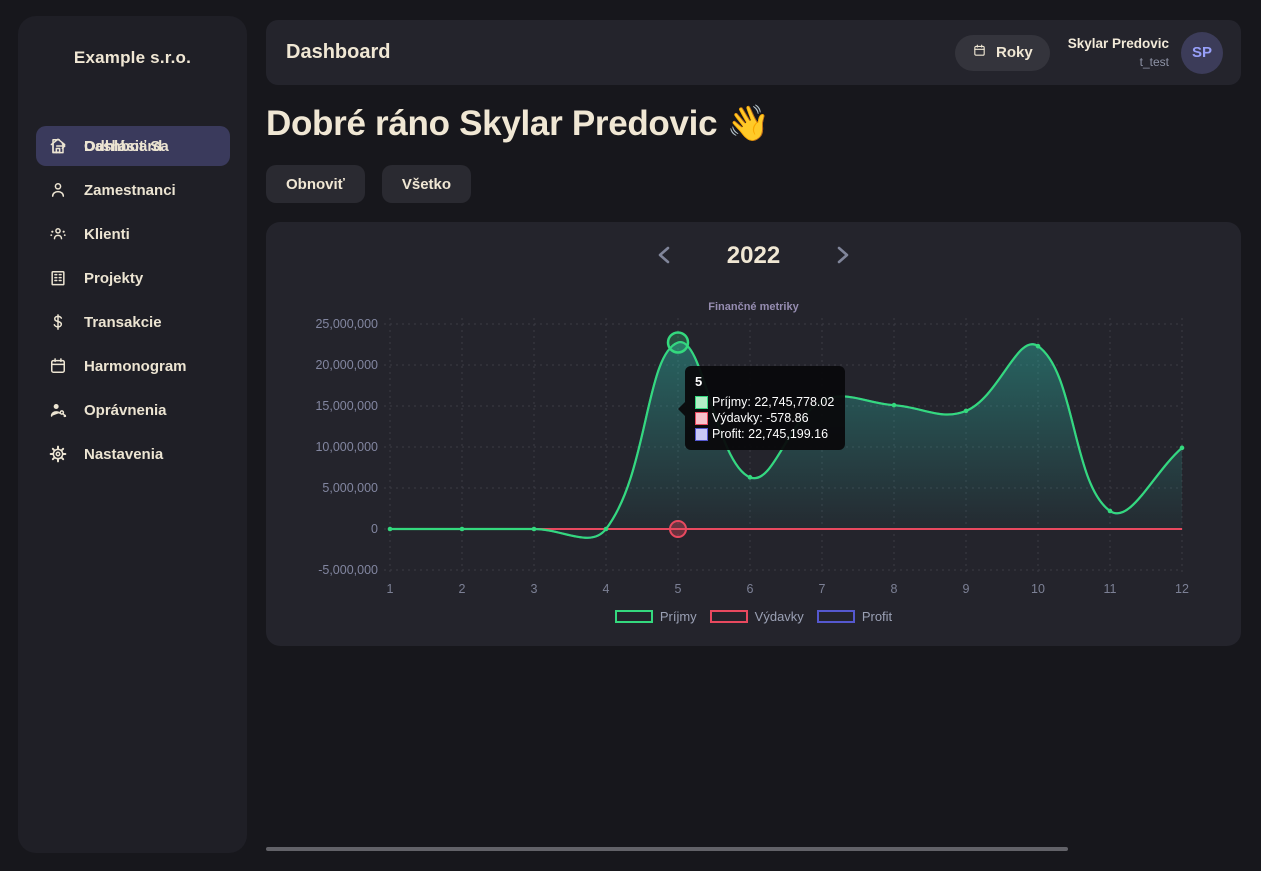 The image size is (1261, 871). I want to click on previous-year-button, so click(665, 256).